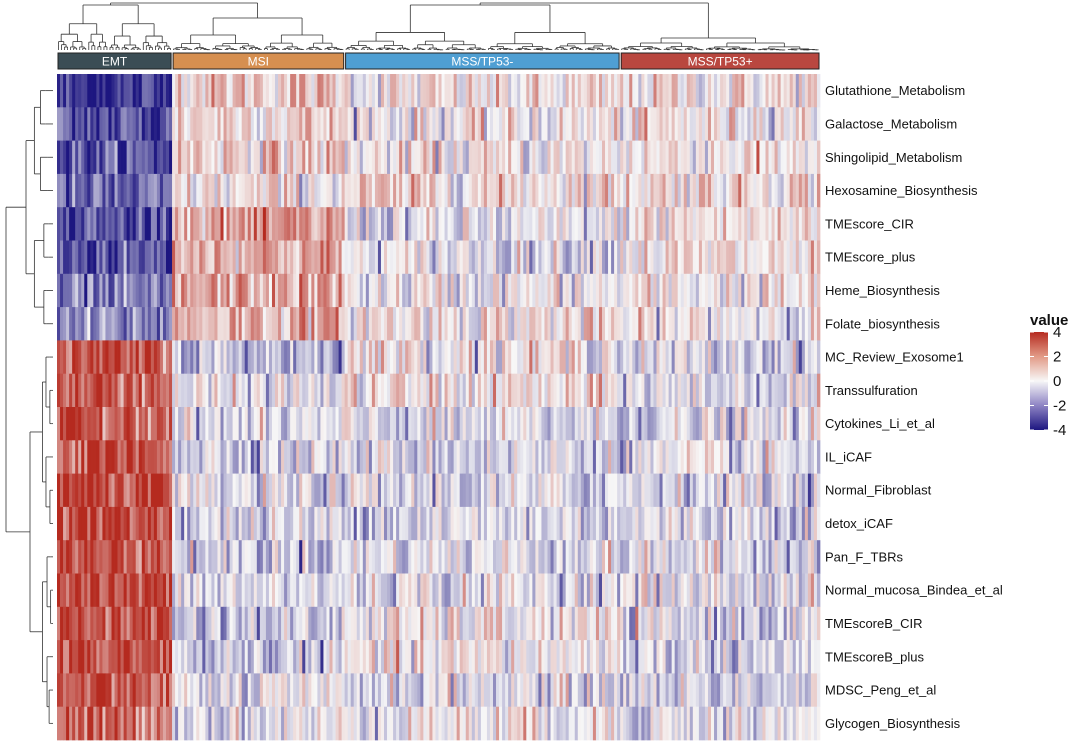 This screenshot has width=1080, height=744. Describe the element at coordinates (115, 62) in the screenshot. I see `group-label: EMT` at that location.